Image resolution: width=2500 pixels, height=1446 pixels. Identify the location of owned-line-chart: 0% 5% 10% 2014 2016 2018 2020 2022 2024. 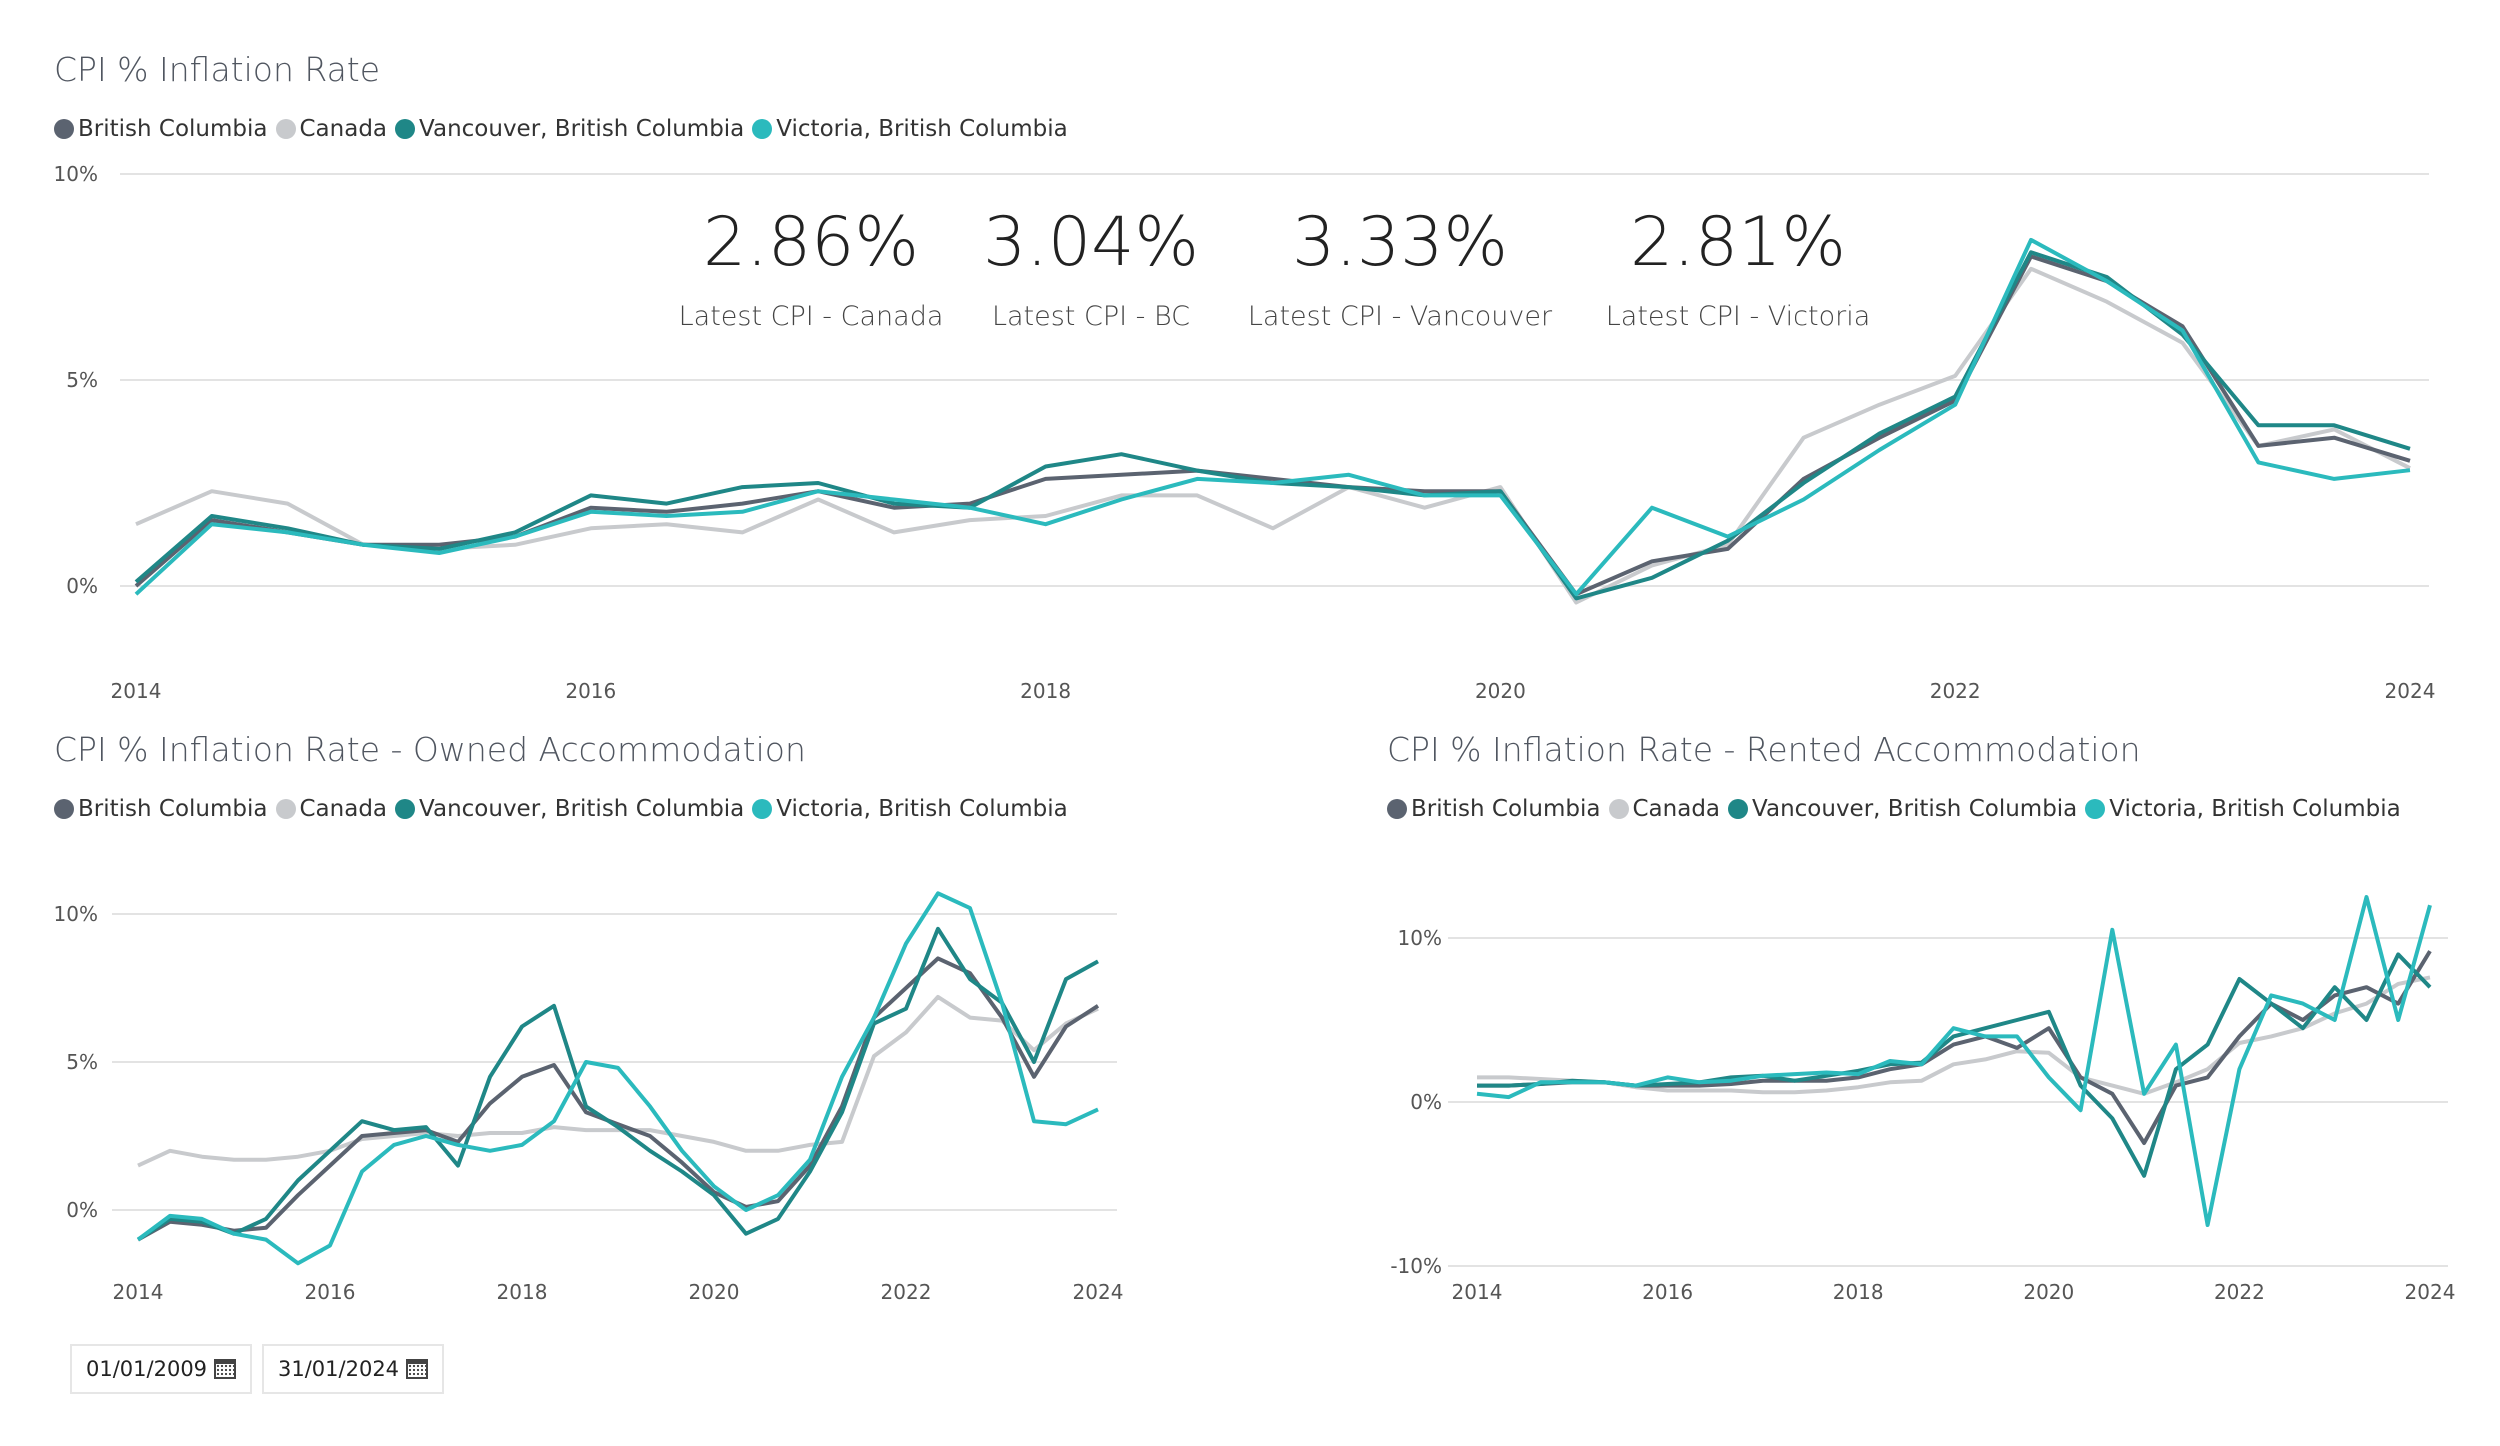
(589, 1097).